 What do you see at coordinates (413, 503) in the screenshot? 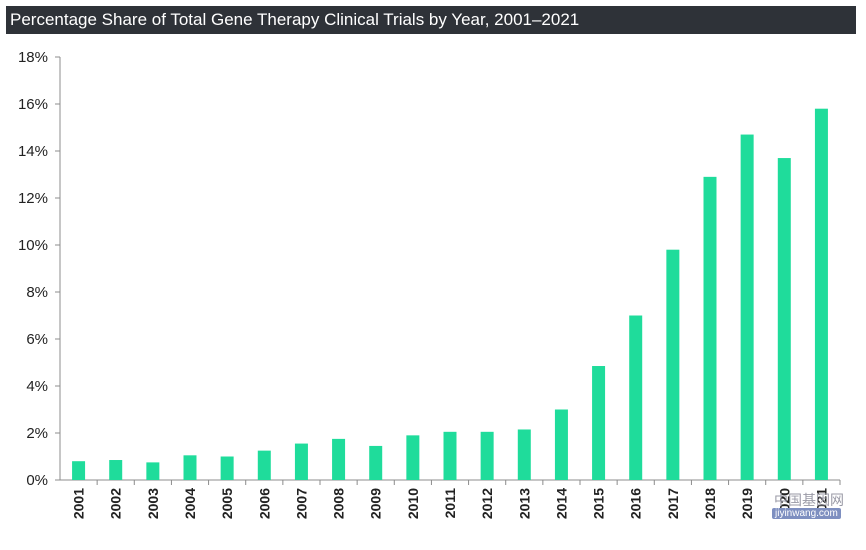
I see `x-tick-label: 2010` at bounding box center [413, 503].